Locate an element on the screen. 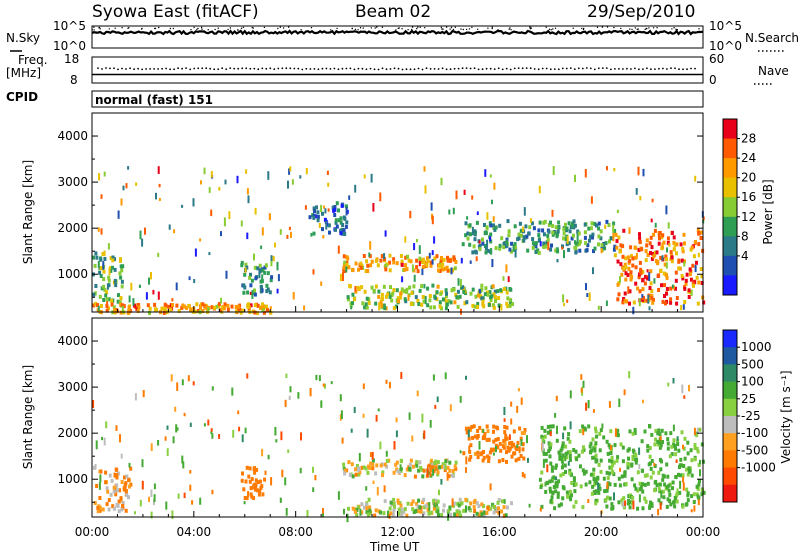 The image size is (800, 554). colorbar-swatch is located at coordinates (730, 493).